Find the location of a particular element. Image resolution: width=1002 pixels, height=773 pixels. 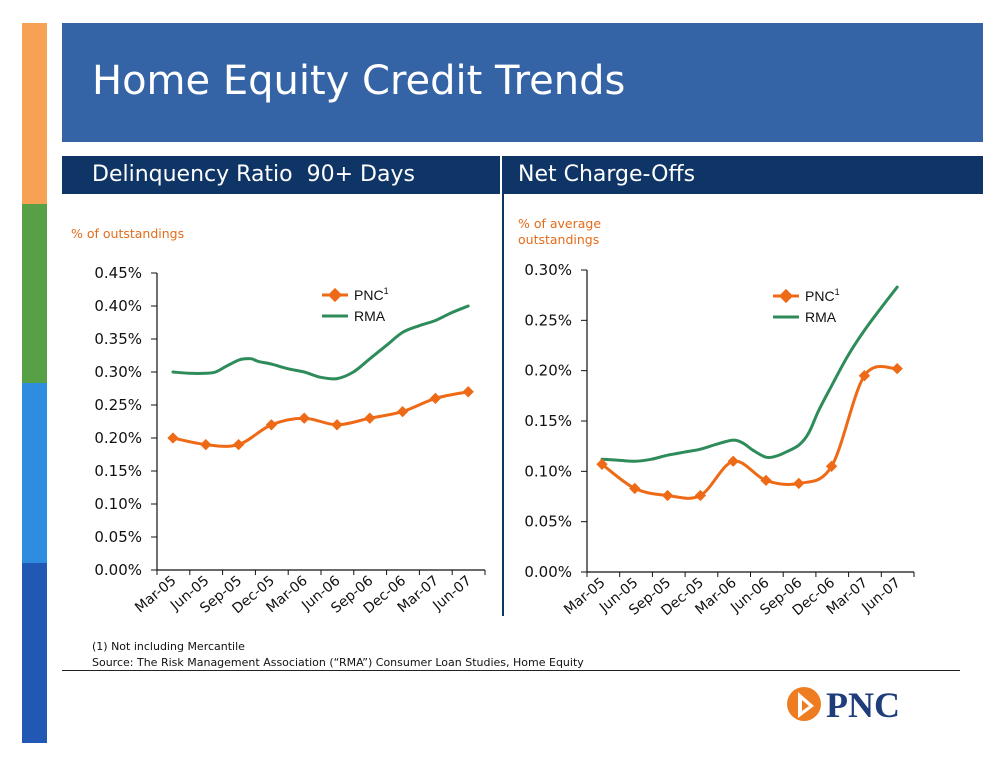

left-y-tick-label: 0.20% is located at coordinates (118, 438).